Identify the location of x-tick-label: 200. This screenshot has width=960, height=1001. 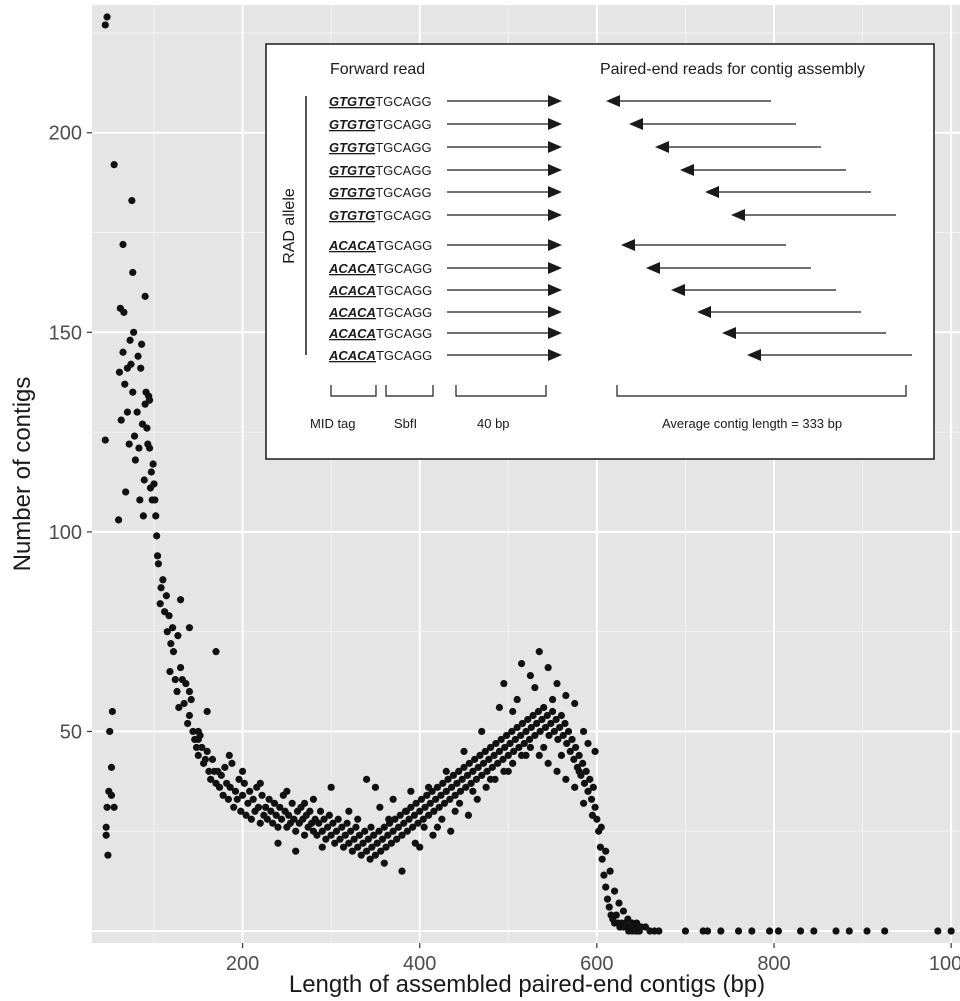
(242, 964).